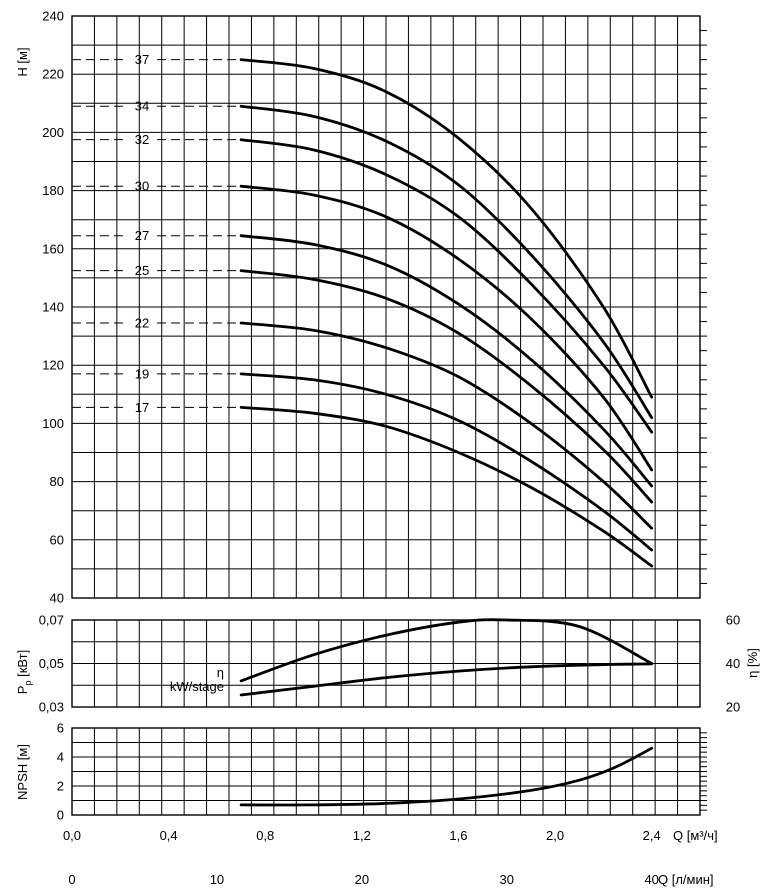  I want to click on power-y-tick-label: 0,03, so click(51, 707).